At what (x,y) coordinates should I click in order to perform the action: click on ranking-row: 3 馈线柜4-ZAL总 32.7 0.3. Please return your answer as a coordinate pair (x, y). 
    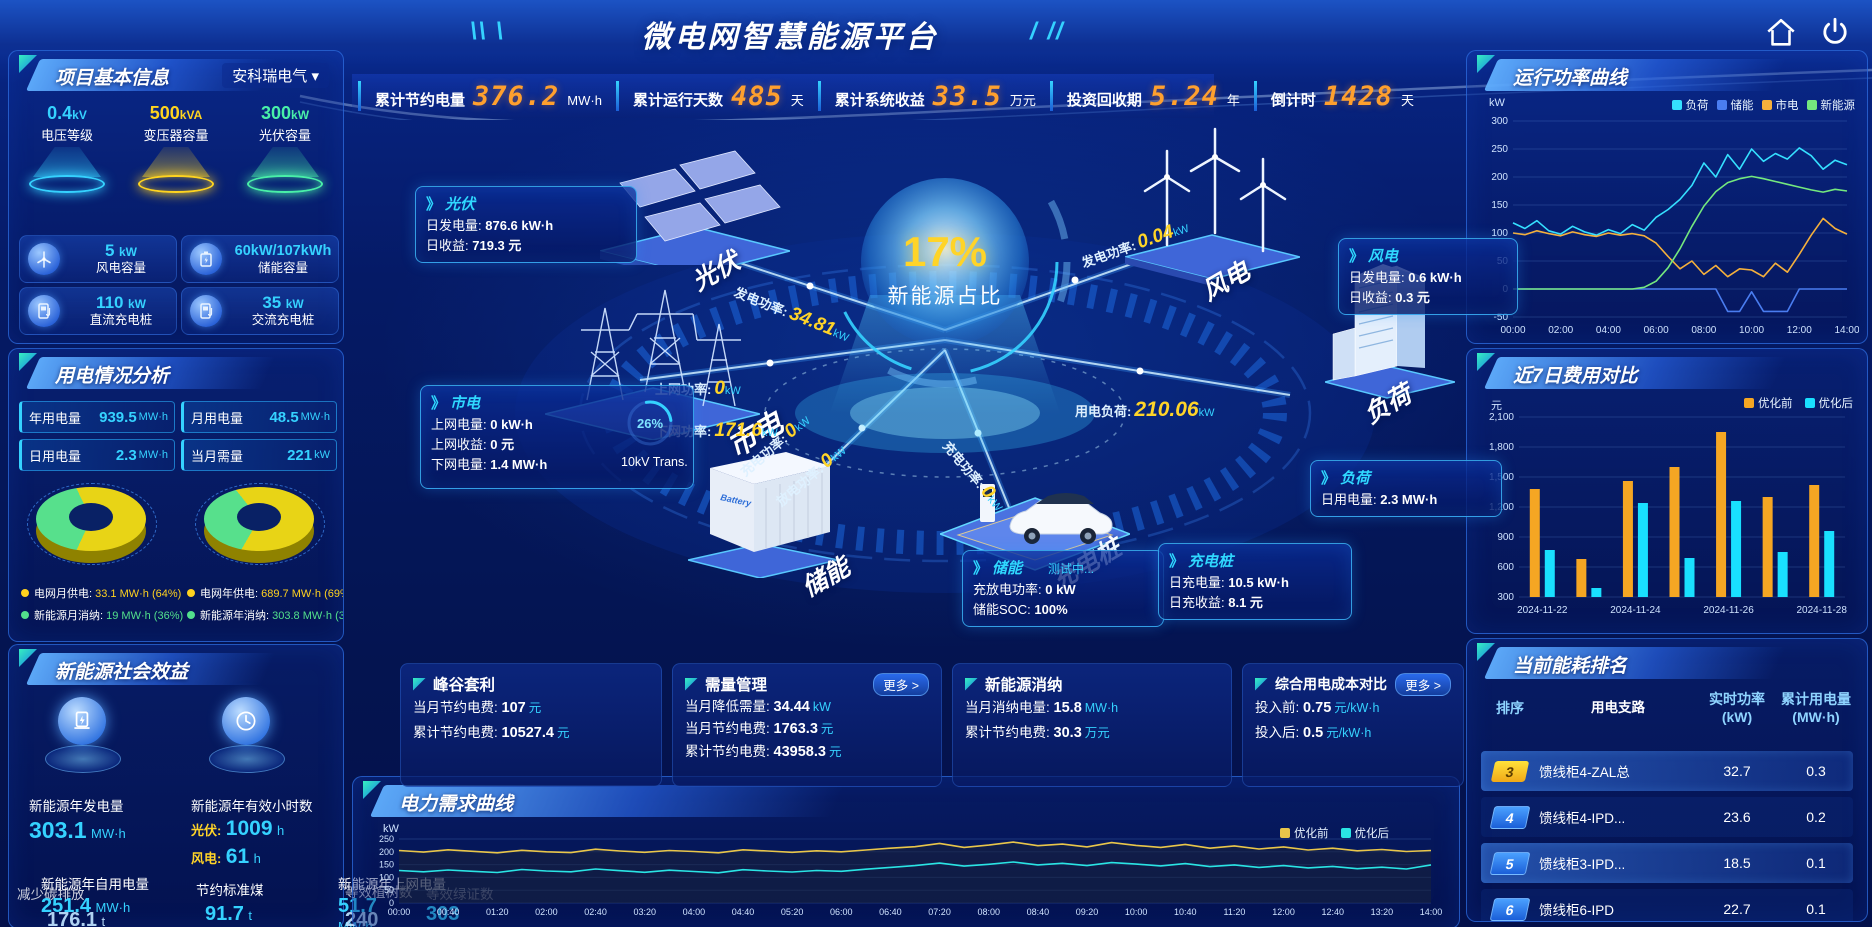
    Looking at the image, I should click on (1667, 771).